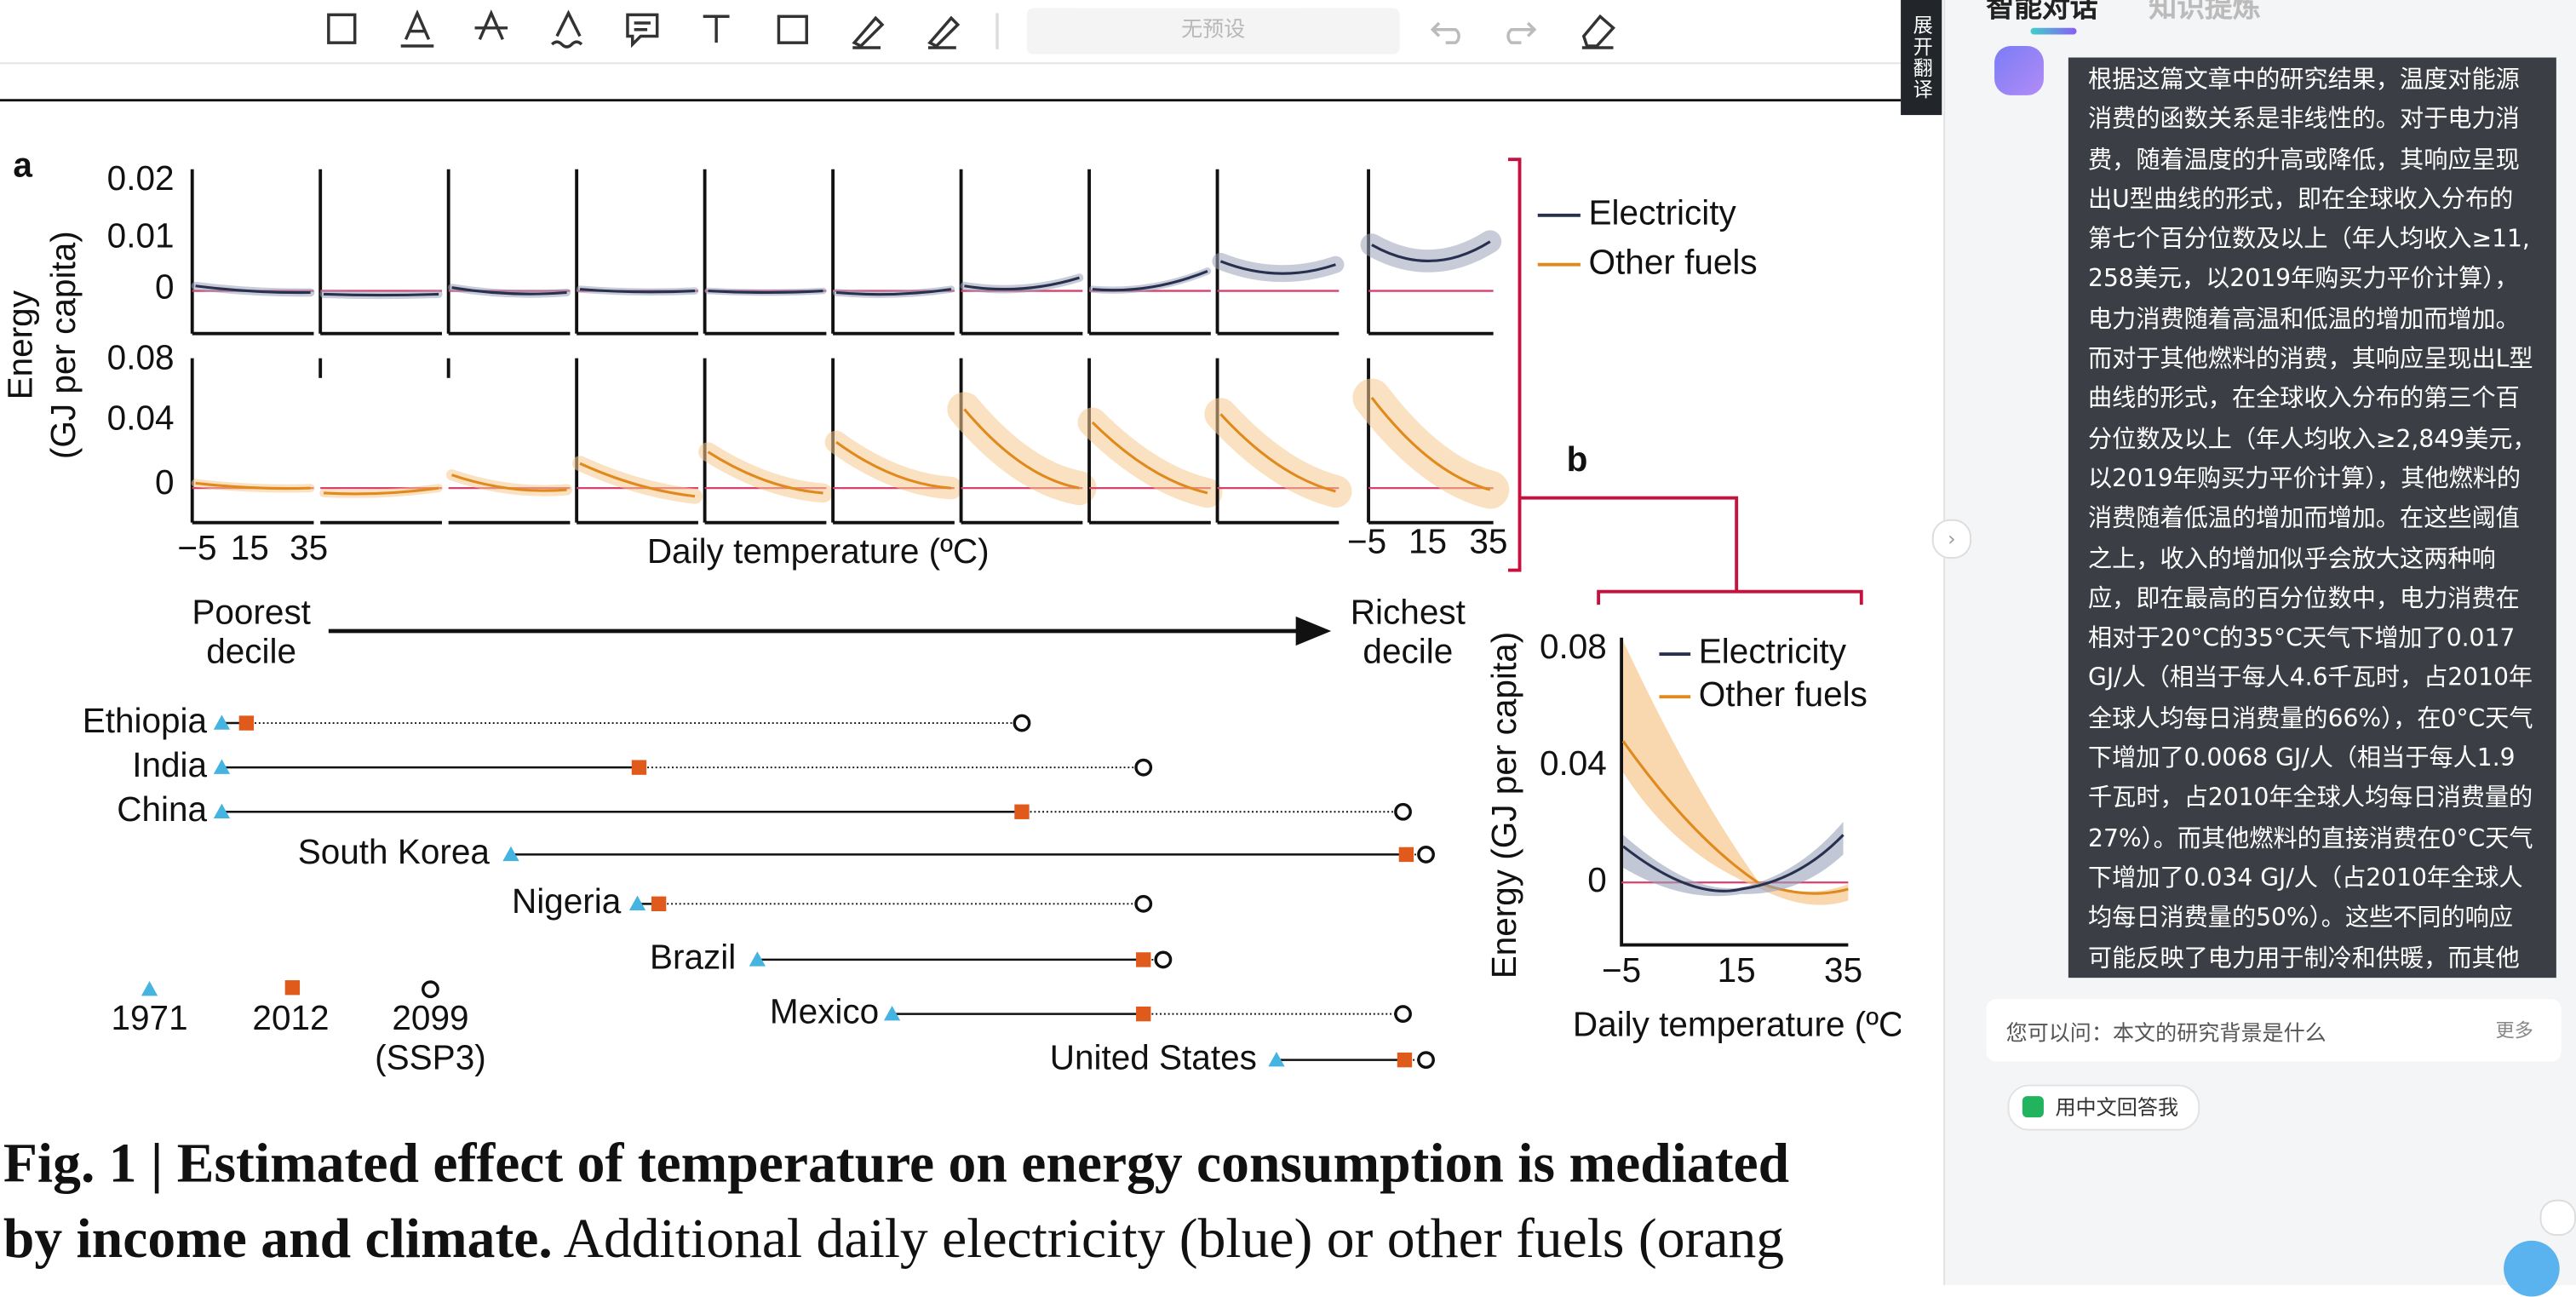 Image resolution: width=2576 pixels, height=1297 pixels. What do you see at coordinates (792, 29) in the screenshot?
I see `icon-rect` at bounding box center [792, 29].